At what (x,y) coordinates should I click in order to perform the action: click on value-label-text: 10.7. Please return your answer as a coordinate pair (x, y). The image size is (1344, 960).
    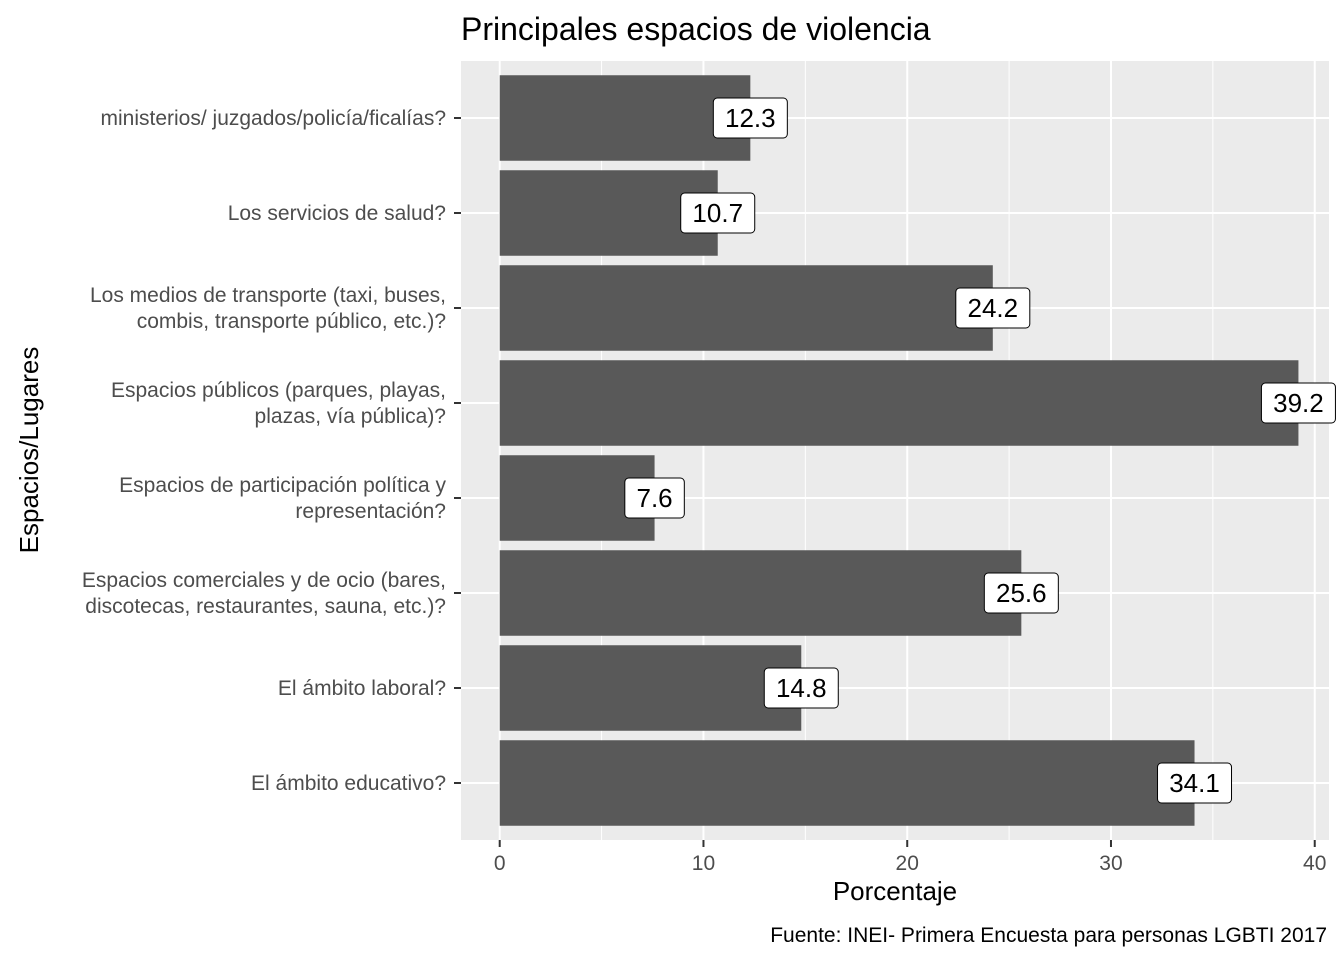
    Looking at the image, I should click on (717, 213).